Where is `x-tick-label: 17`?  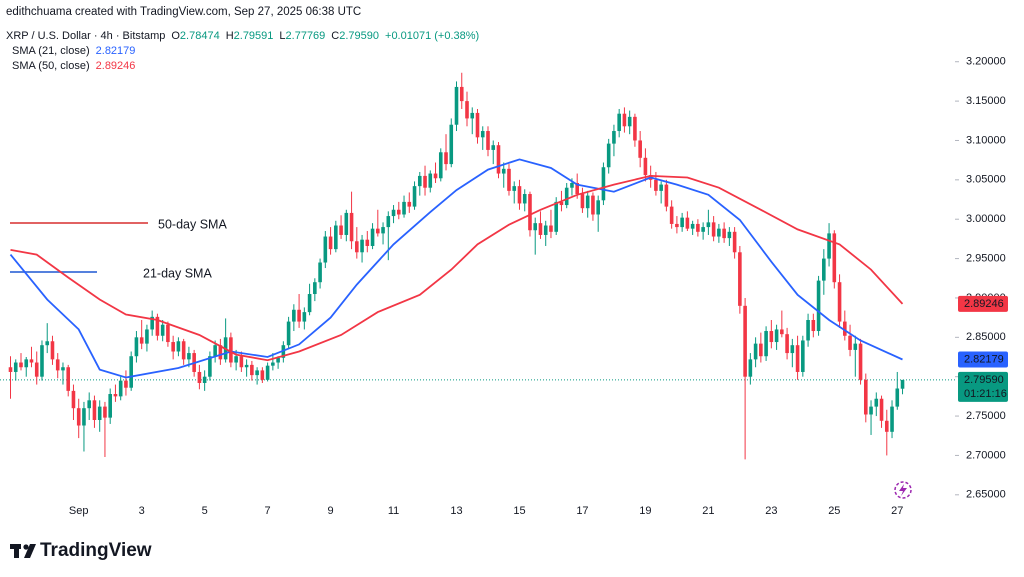
x-tick-label: 17 is located at coordinates (582, 511).